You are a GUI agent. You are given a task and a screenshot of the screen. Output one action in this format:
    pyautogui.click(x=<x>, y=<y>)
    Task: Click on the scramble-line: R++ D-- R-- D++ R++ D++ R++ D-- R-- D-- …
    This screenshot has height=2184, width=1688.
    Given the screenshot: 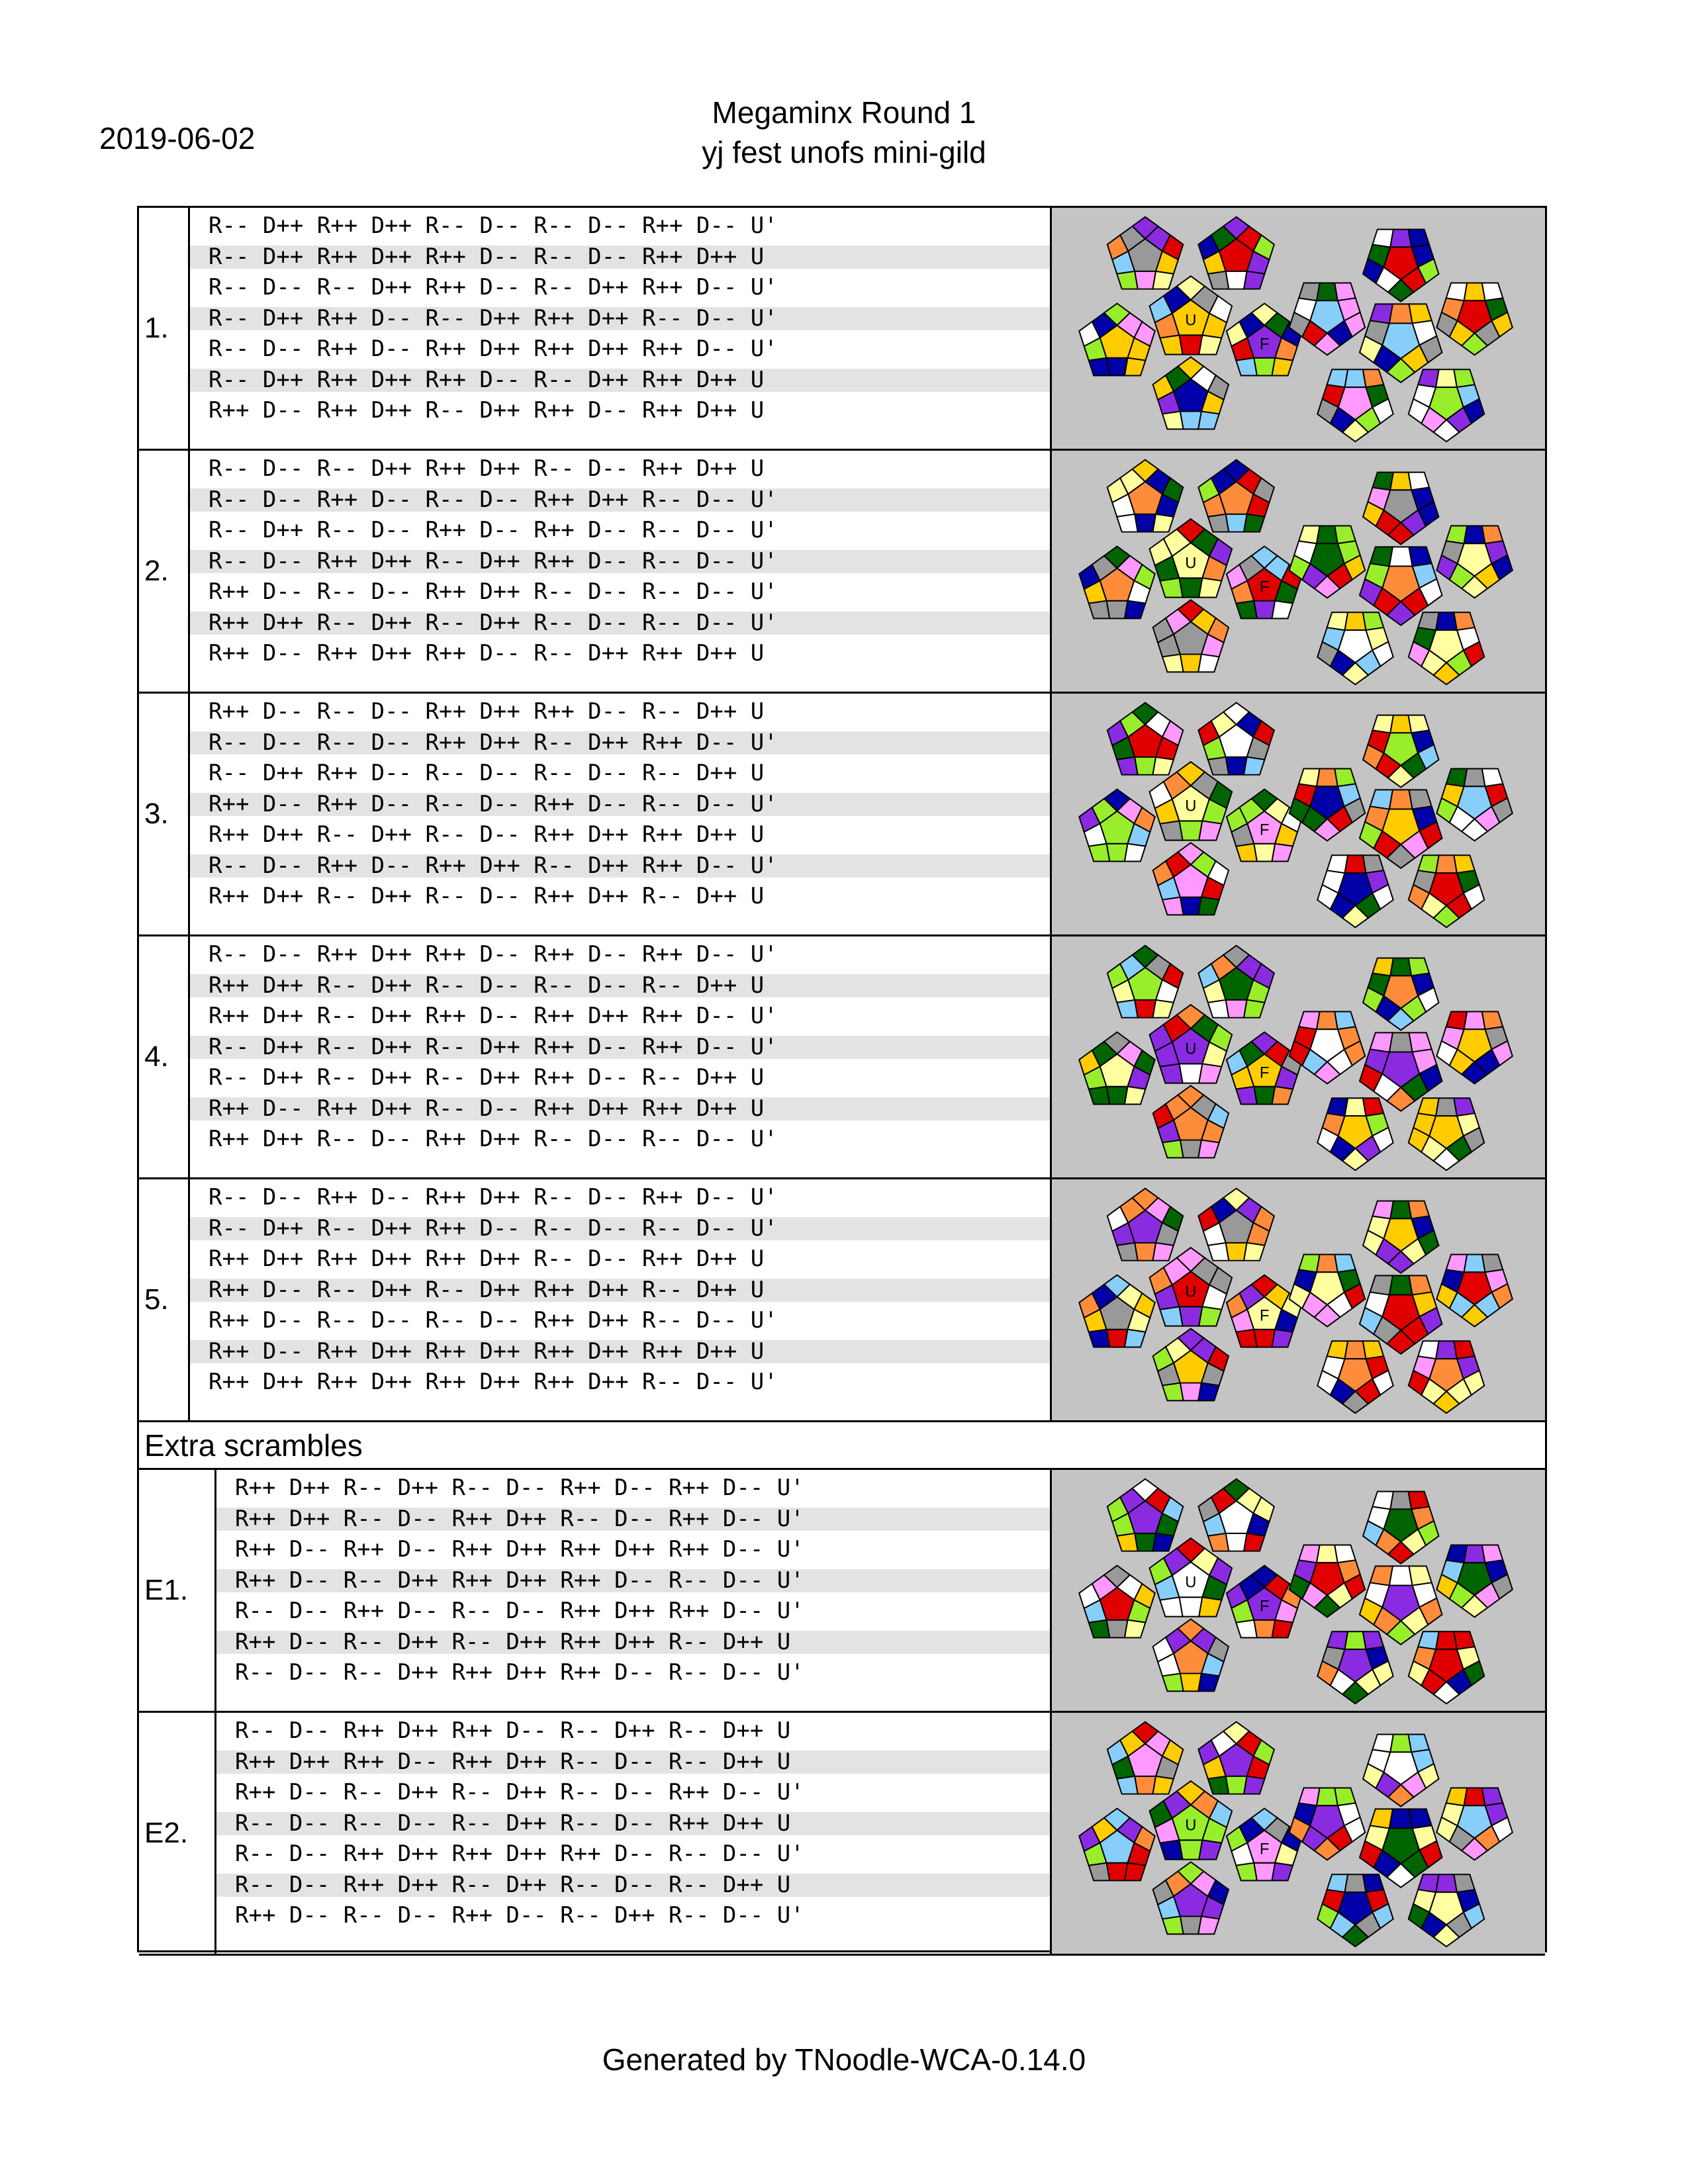 What is the action you would take?
    pyautogui.click(x=633, y=1581)
    